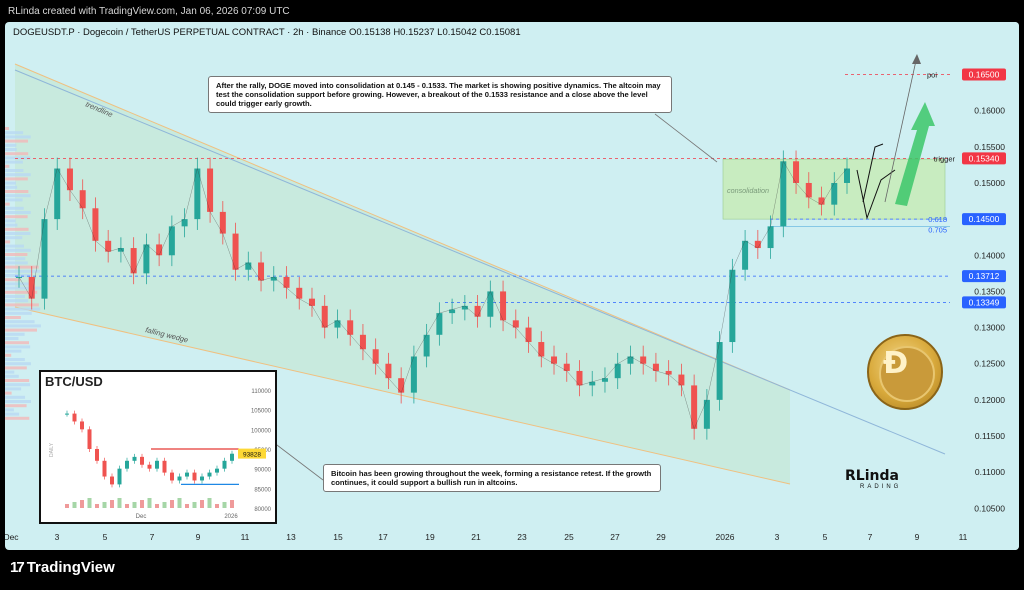 This screenshot has width=1024, height=590. I want to click on growth-arrow-green, so click(915, 154).